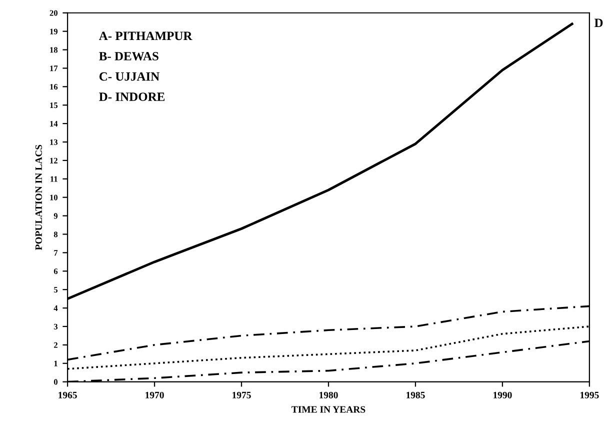 Image resolution: width=614 pixels, height=429 pixels. I want to click on y-tick-label: 17, so click(54, 69).